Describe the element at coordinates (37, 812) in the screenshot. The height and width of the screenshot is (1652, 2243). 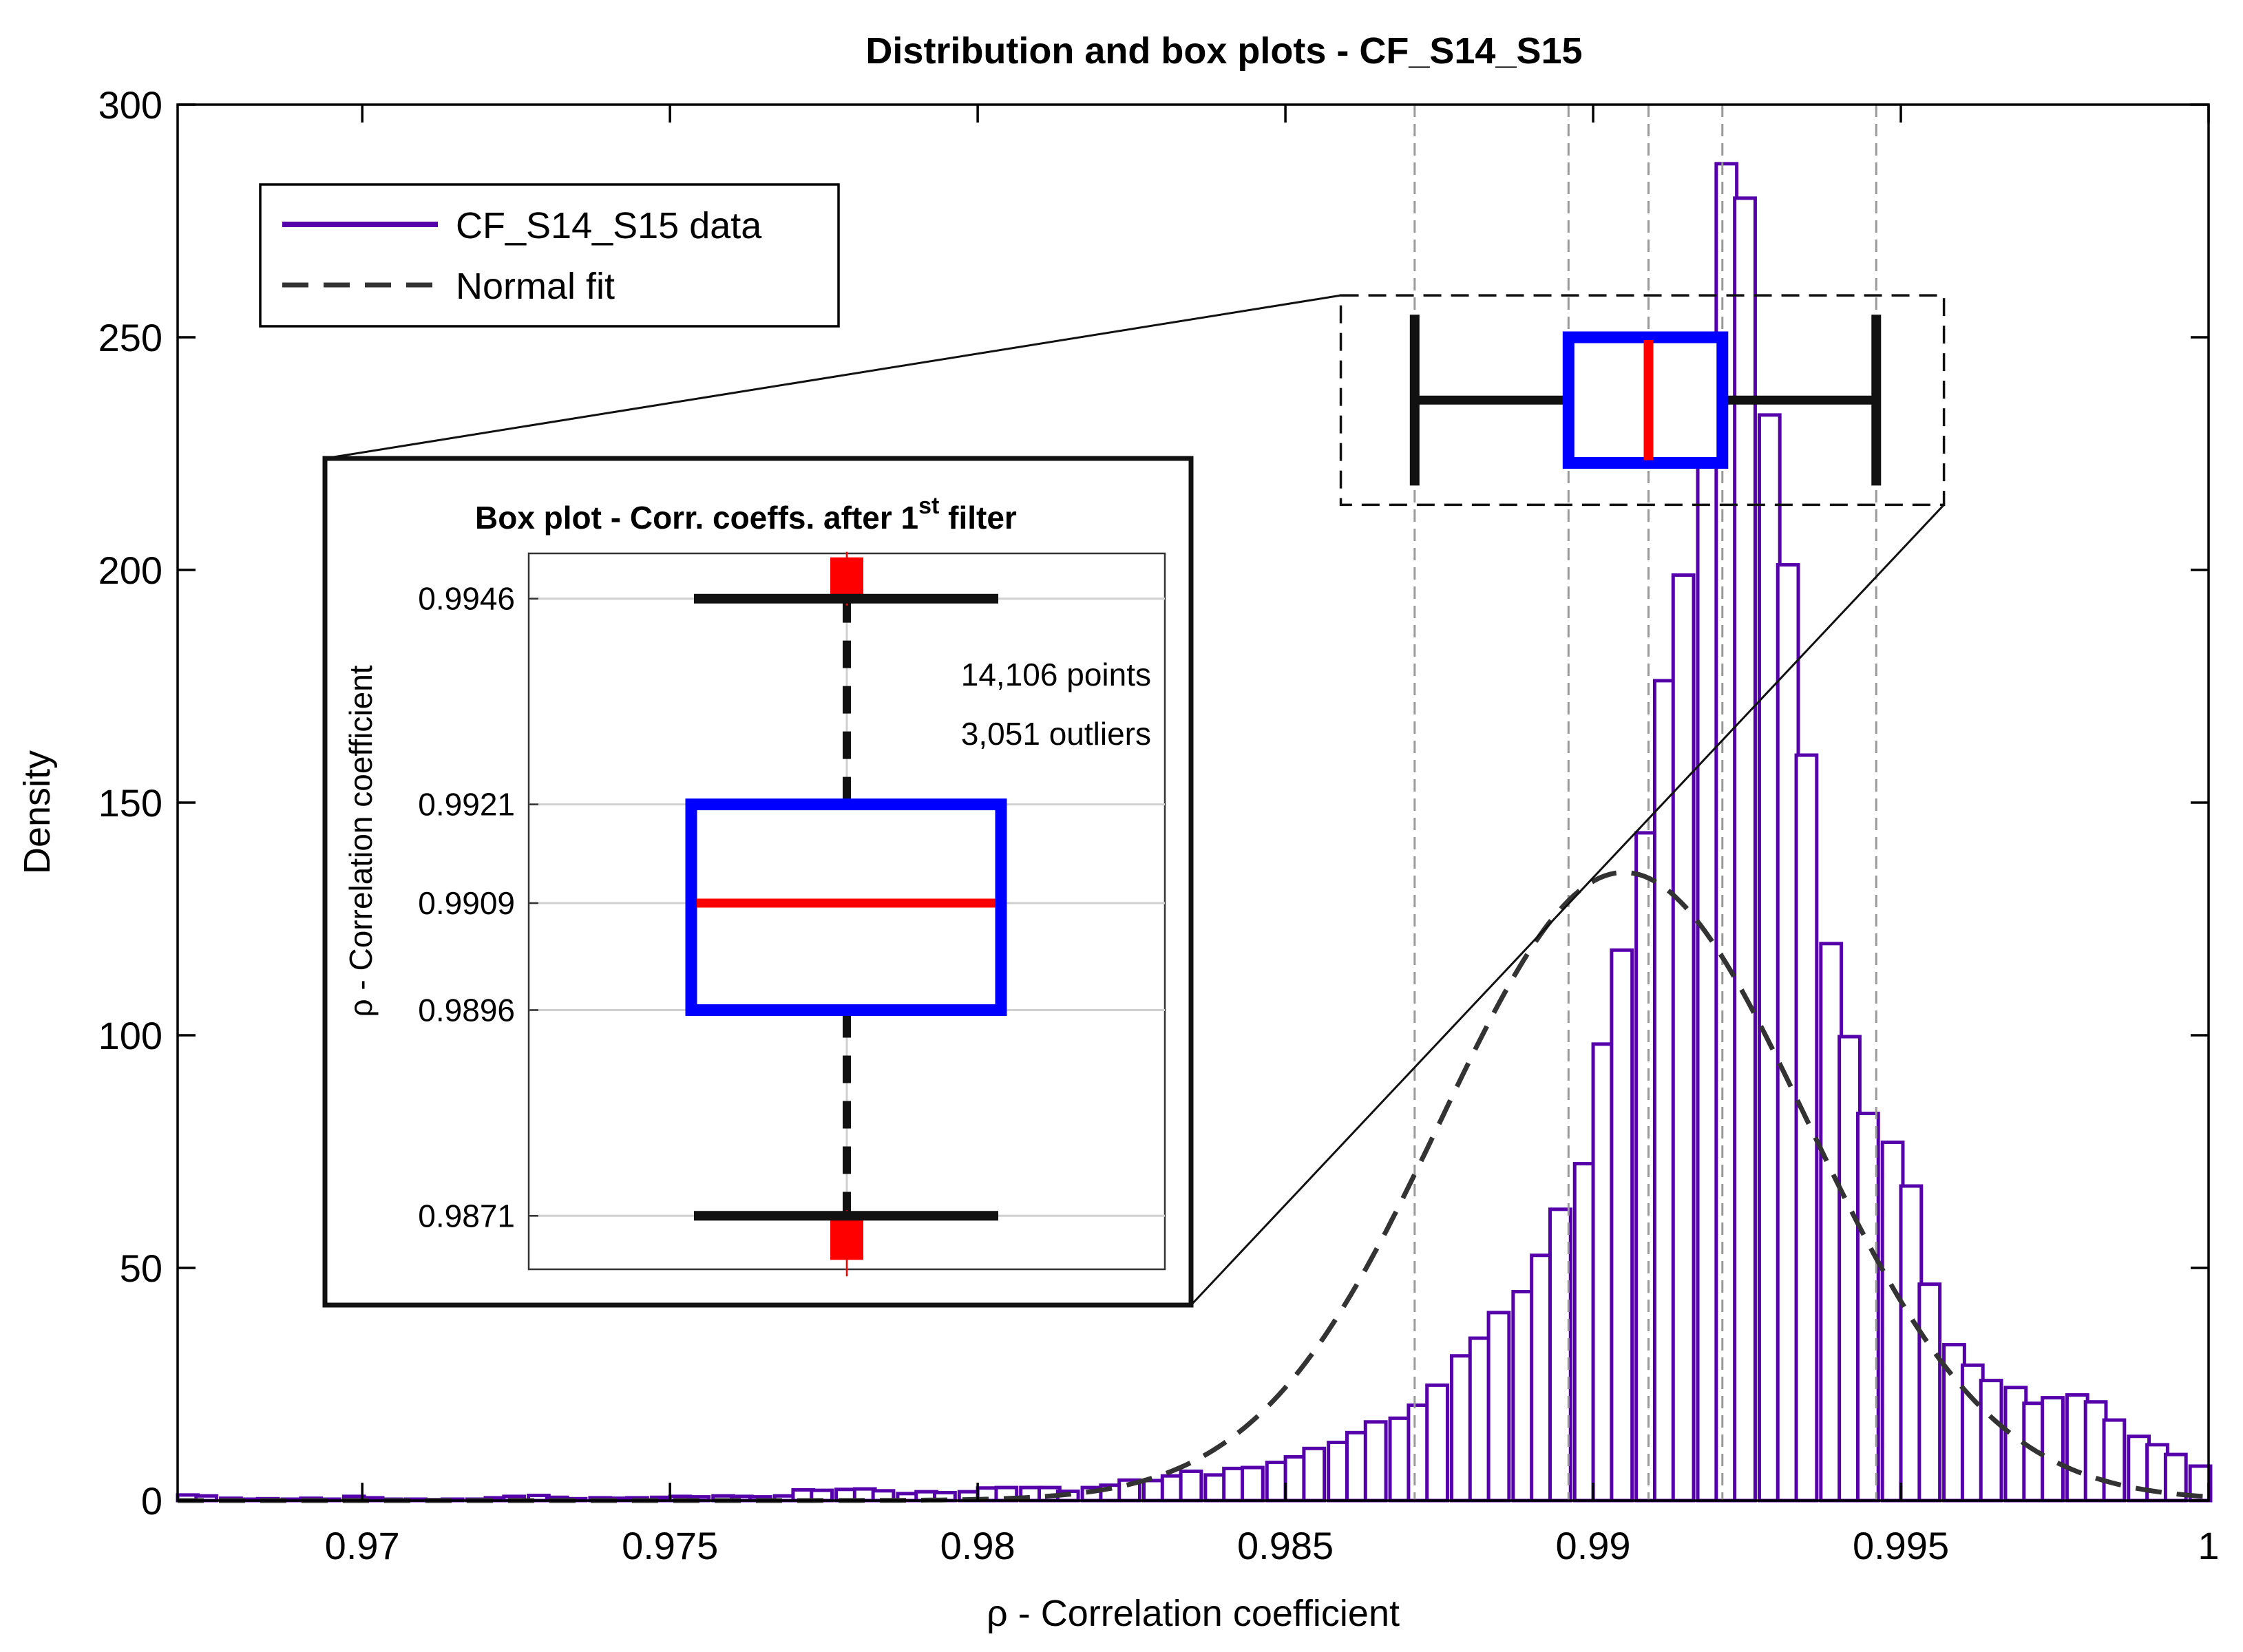
I see `y-axis-label: Density` at that location.